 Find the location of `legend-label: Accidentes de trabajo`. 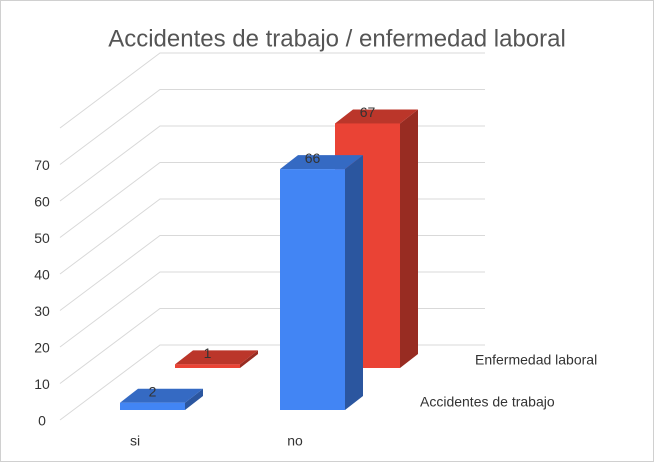

legend-label: Accidentes de trabajo is located at coordinates (487, 402).